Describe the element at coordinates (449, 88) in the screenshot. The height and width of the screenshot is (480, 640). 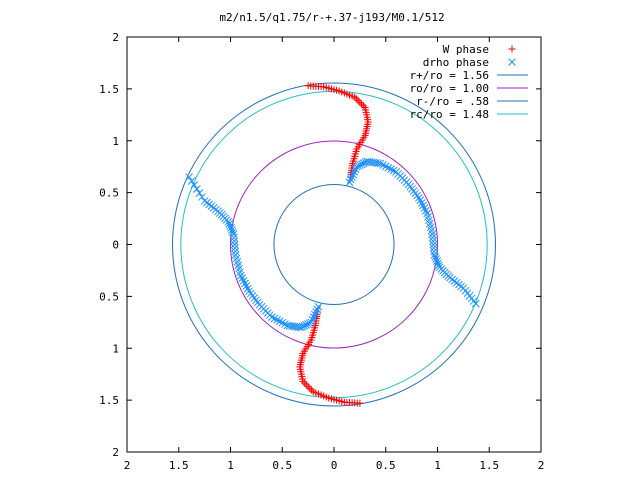
I see `legend-label: ro/ro = 1.00` at that location.